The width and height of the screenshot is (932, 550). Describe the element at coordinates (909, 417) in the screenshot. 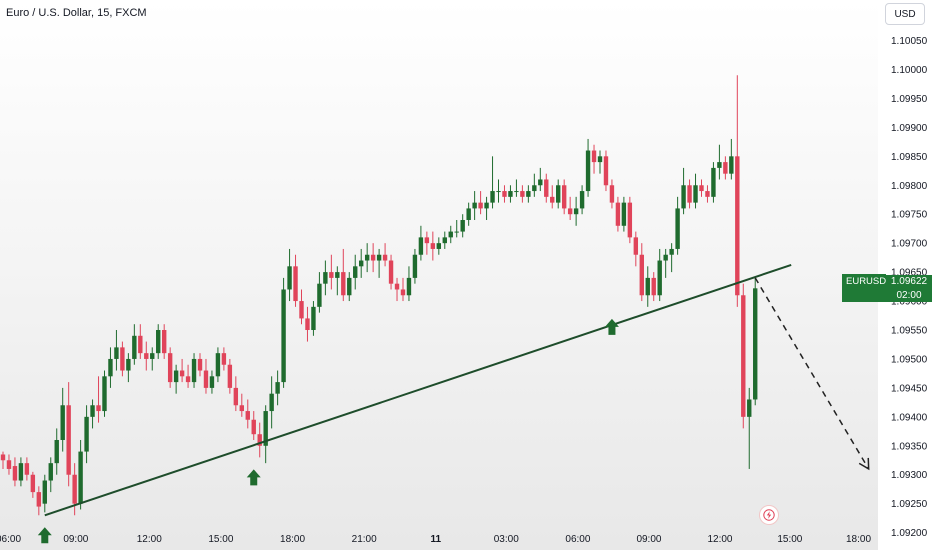

I see `y-tick-label: 1.09400` at that location.